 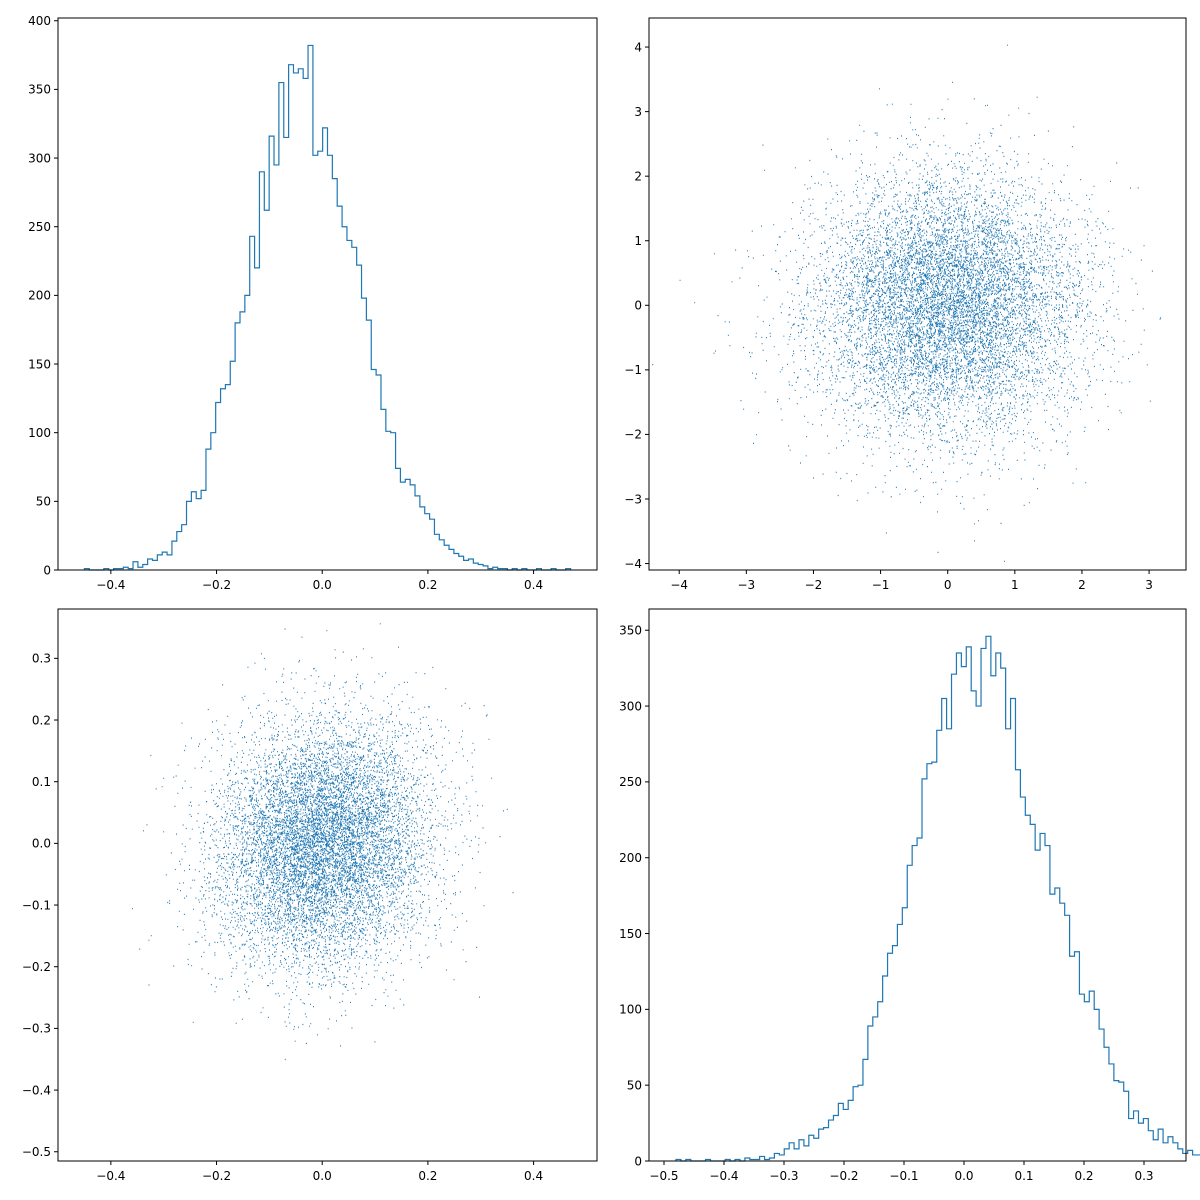 What do you see at coordinates (41, 782) in the screenshot?
I see `y-tick-label: 0.1` at bounding box center [41, 782].